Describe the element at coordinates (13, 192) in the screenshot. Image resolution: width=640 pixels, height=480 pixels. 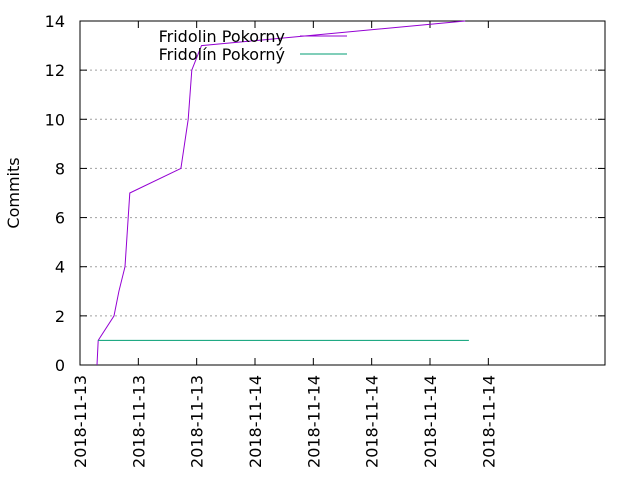
I see `y-axis-title: Commits` at that location.